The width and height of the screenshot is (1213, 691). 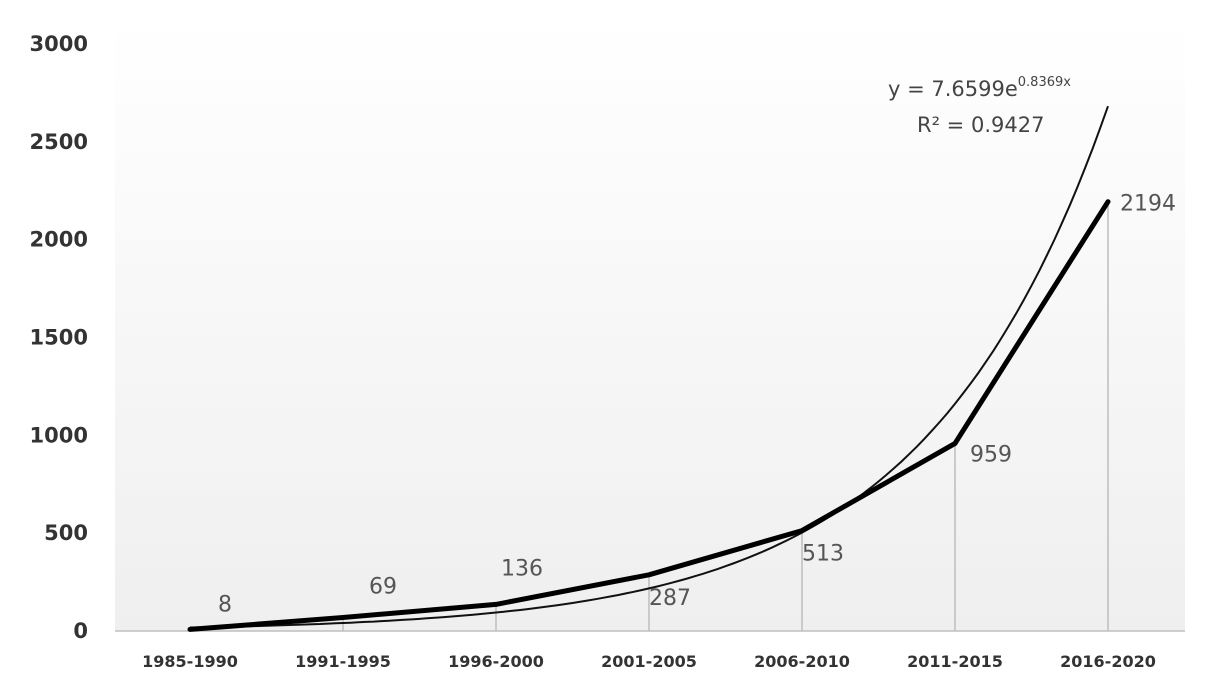 What do you see at coordinates (991, 454) in the screenshot?
I see `data-label: 959` at bounding box center [991, 454].